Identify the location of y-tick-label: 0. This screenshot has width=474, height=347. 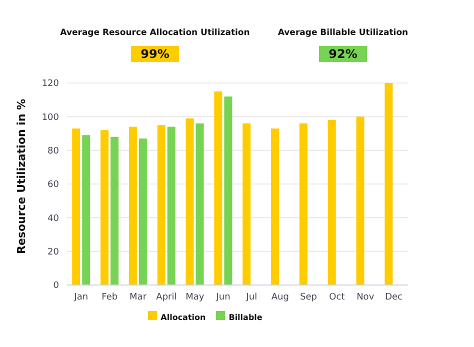
(56, 286).